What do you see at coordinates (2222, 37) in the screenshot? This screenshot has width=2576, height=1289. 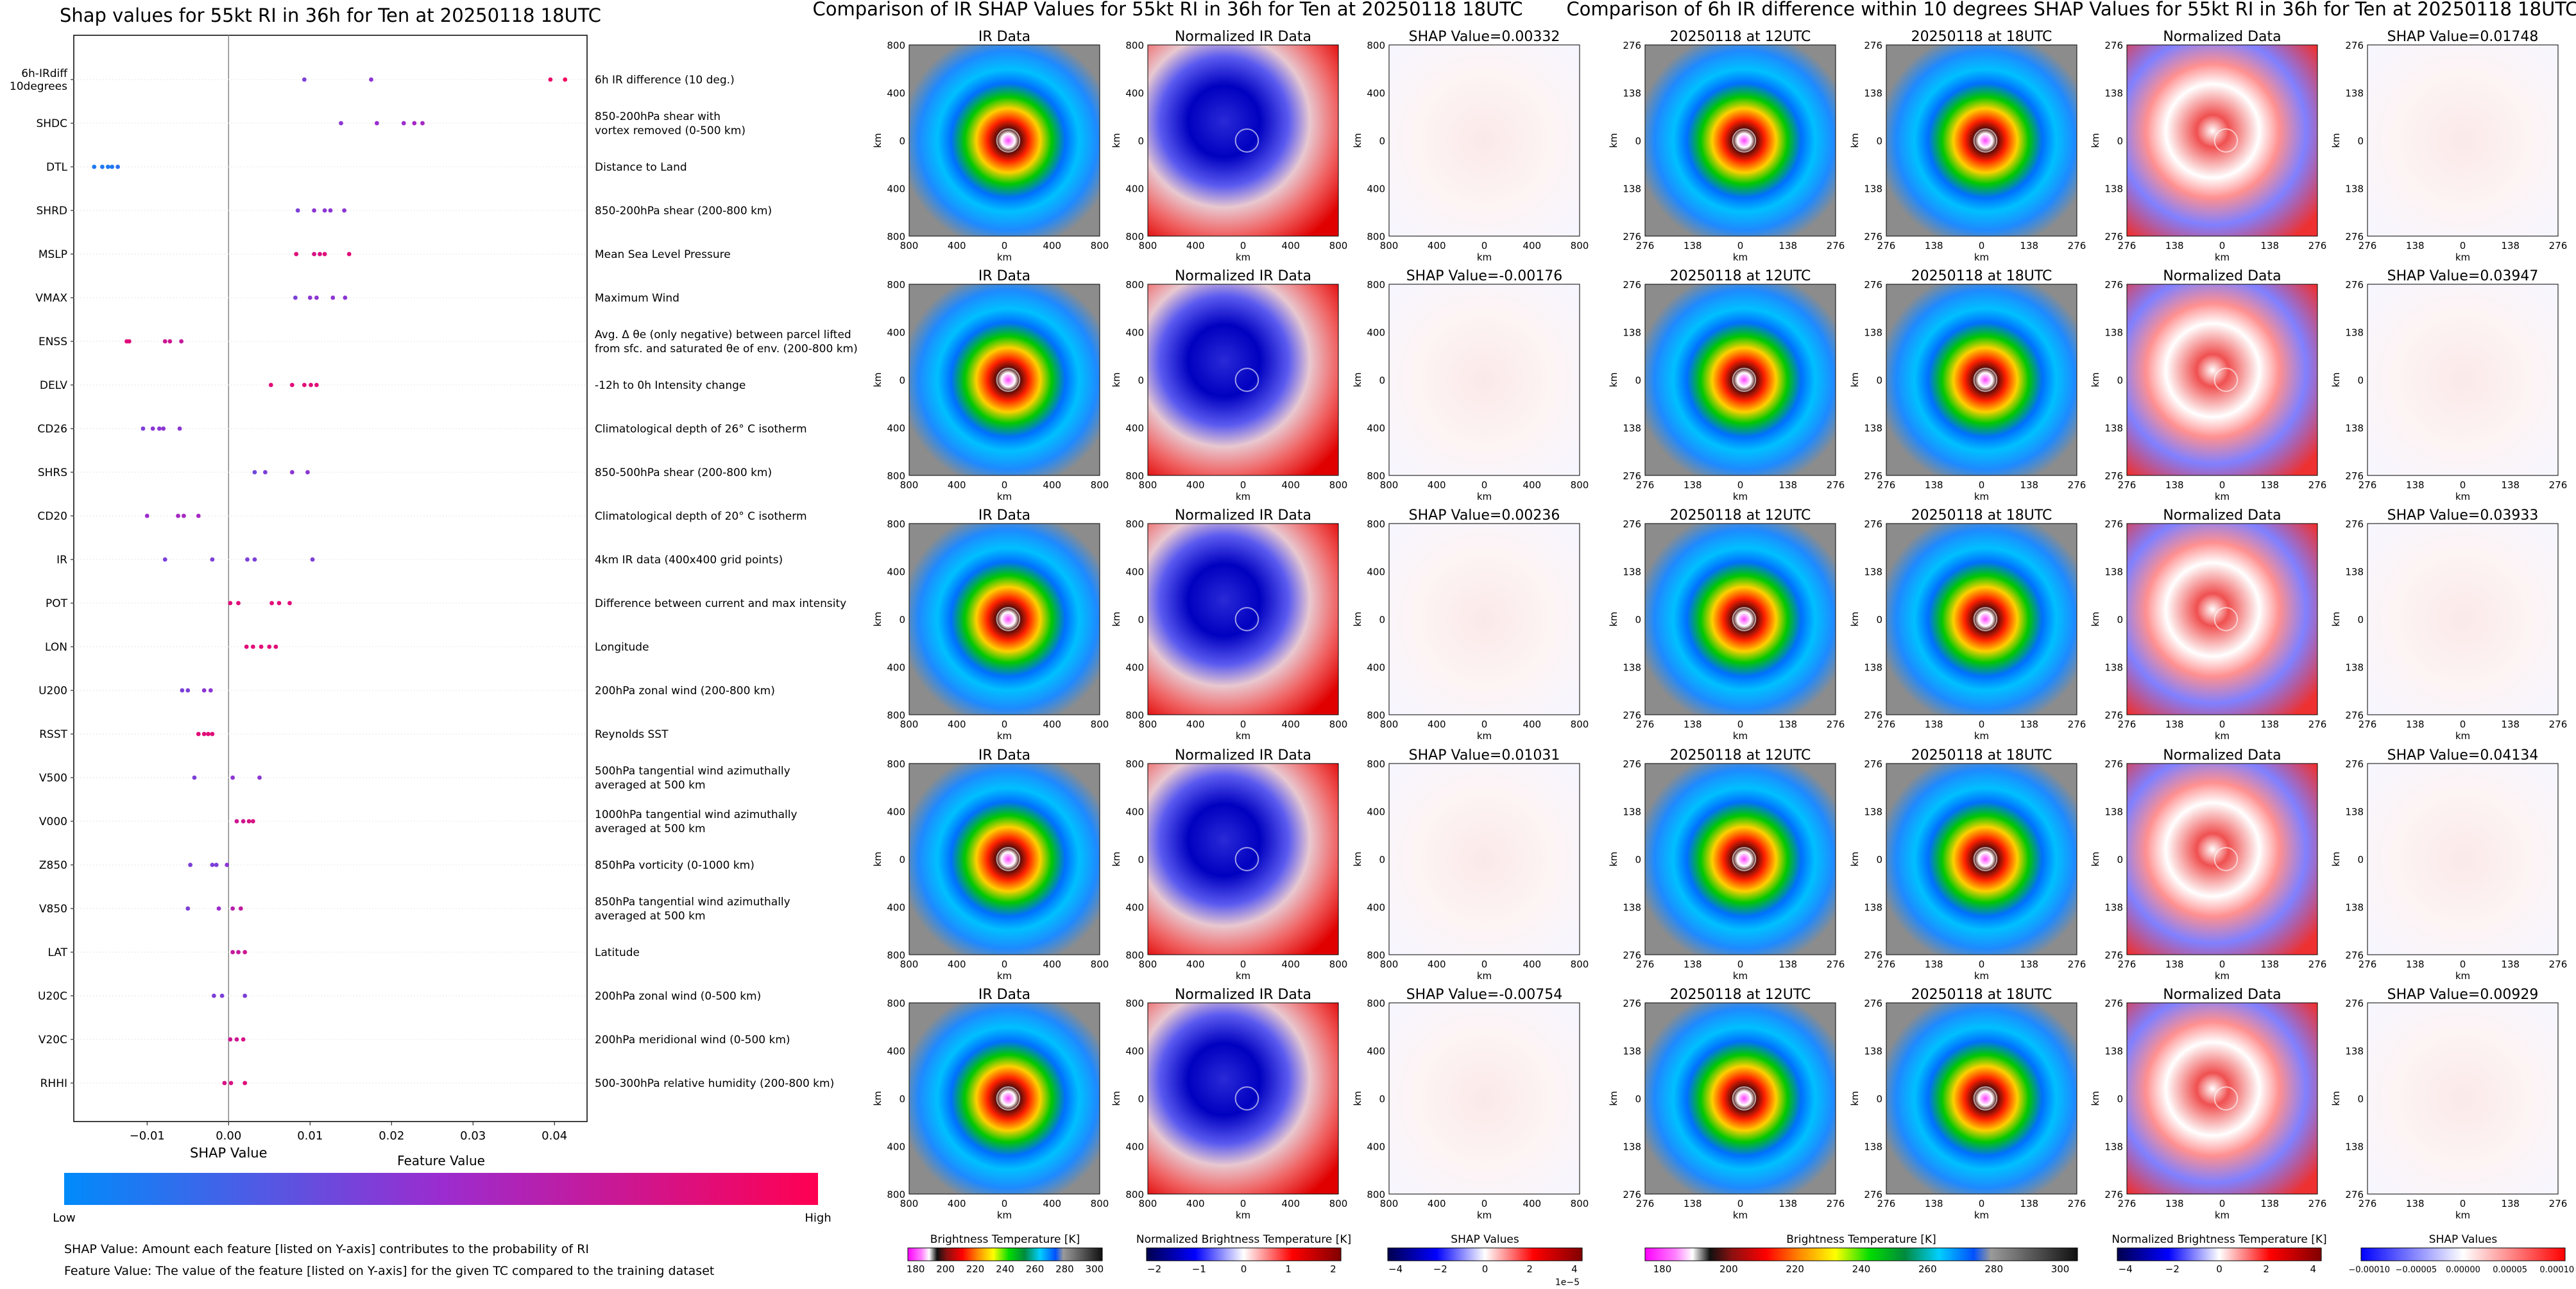 I see `panel-title: Normalized Data` at bounding box center [2222, 37].